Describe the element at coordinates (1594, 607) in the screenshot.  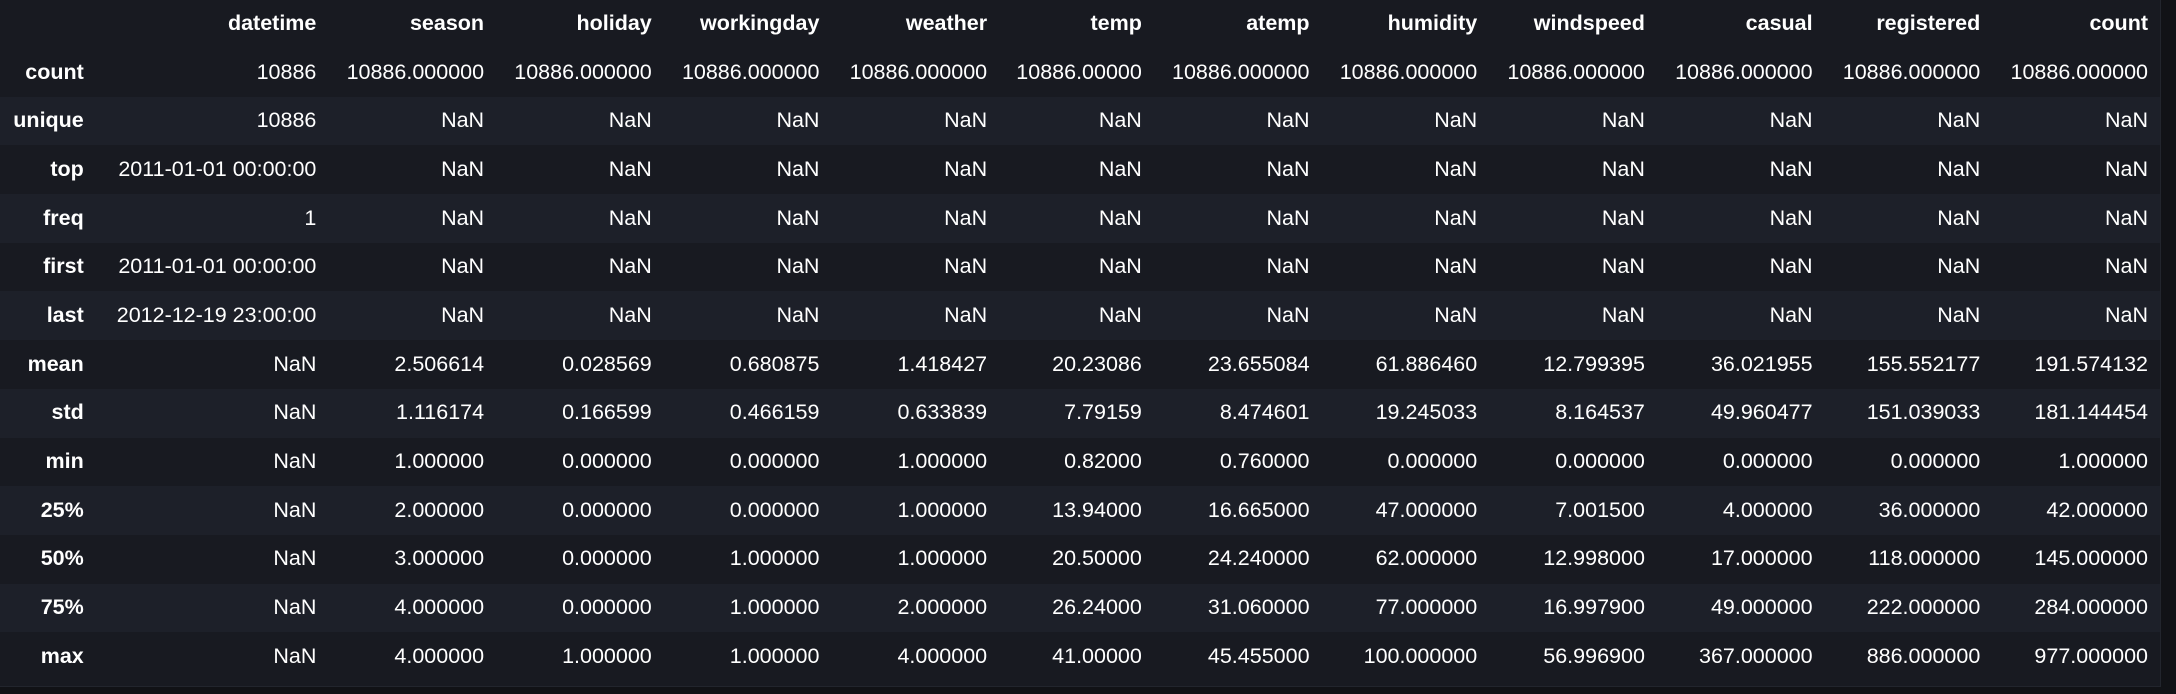
I see `table-cell: 16.997900` at that location.